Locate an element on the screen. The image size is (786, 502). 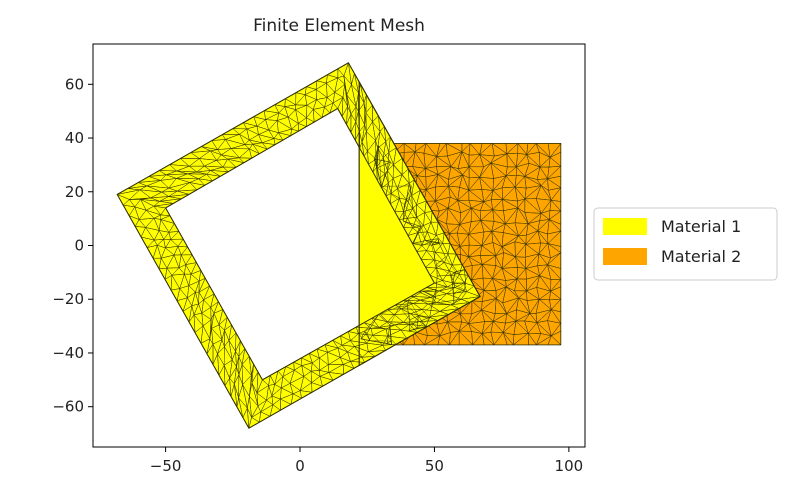
y-tick-label: 0 is located at coordinates (79, 246).